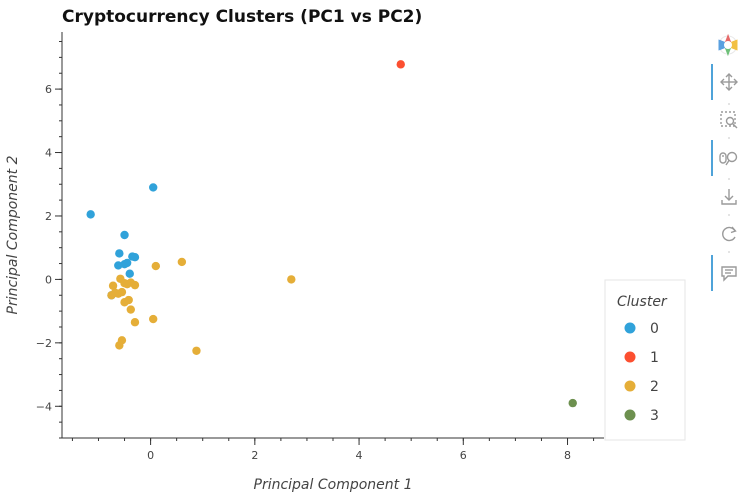  What do you see at coordinates (48, 216) in the screenshot?
I see `y-tick-label: 2` at bounding box center [48, 216].